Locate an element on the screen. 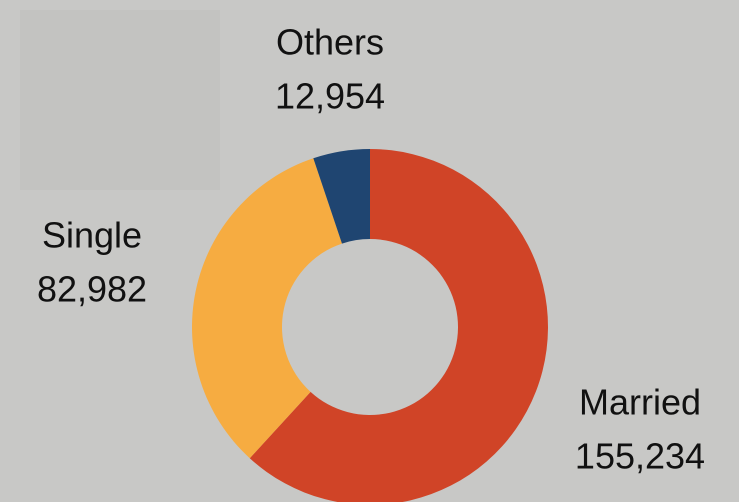  background-texture is located at coordinates (120, 100).